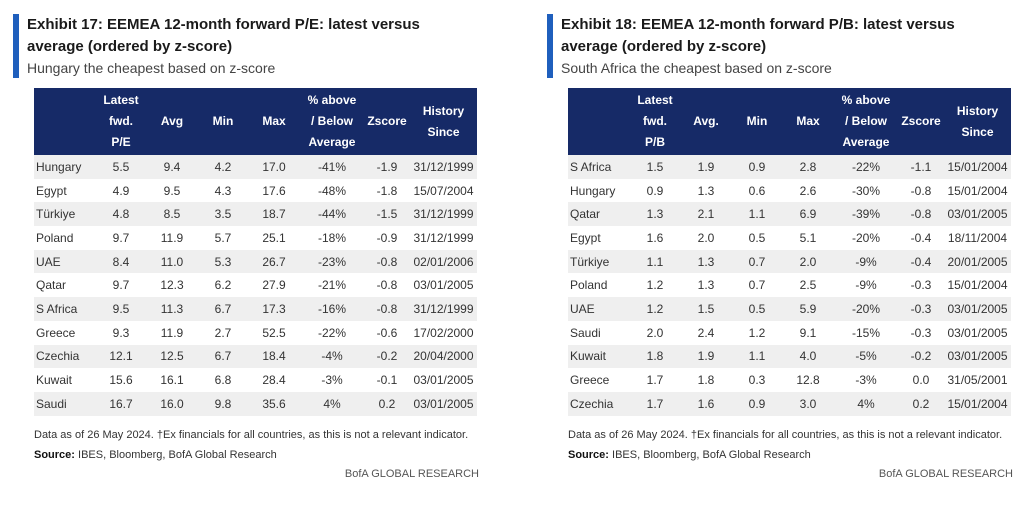  What do you see at coordinates (121, 332) in the screenshot?
I see `value-cell: 9.3` at bounding box center [121, 332].